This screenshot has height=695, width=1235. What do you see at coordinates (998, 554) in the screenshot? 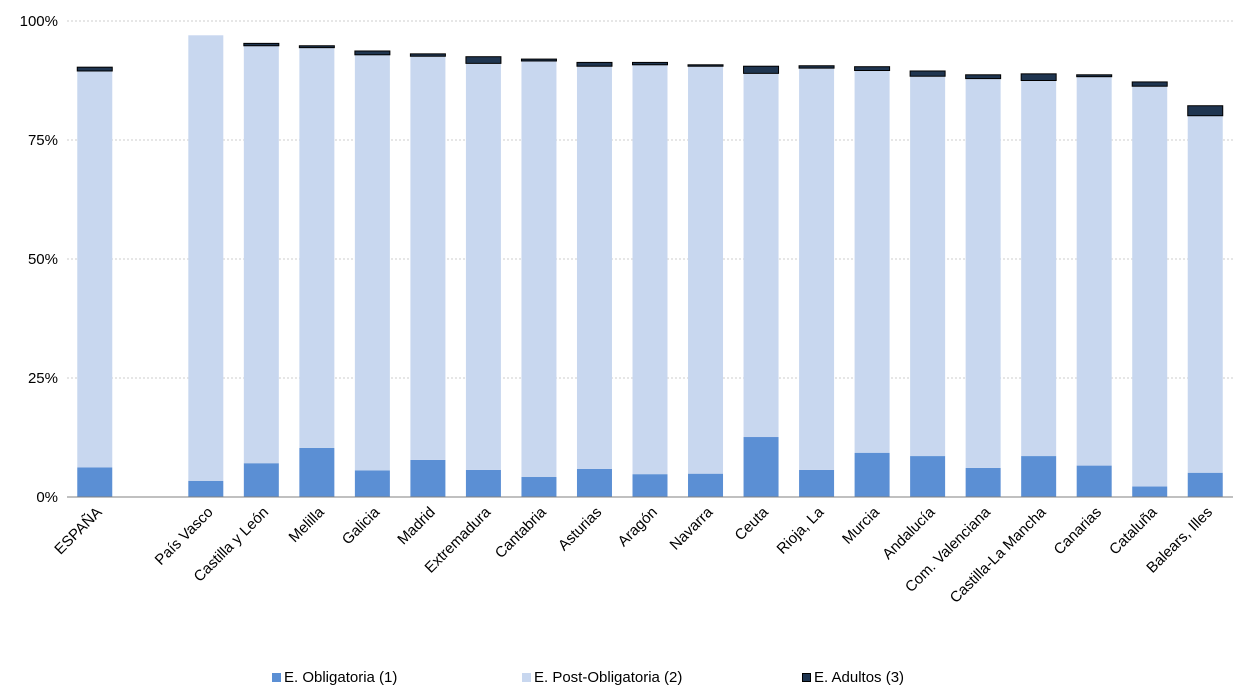
I see `x-tick-label: Castilla-La Mancha` at bounding box center [998, 554].